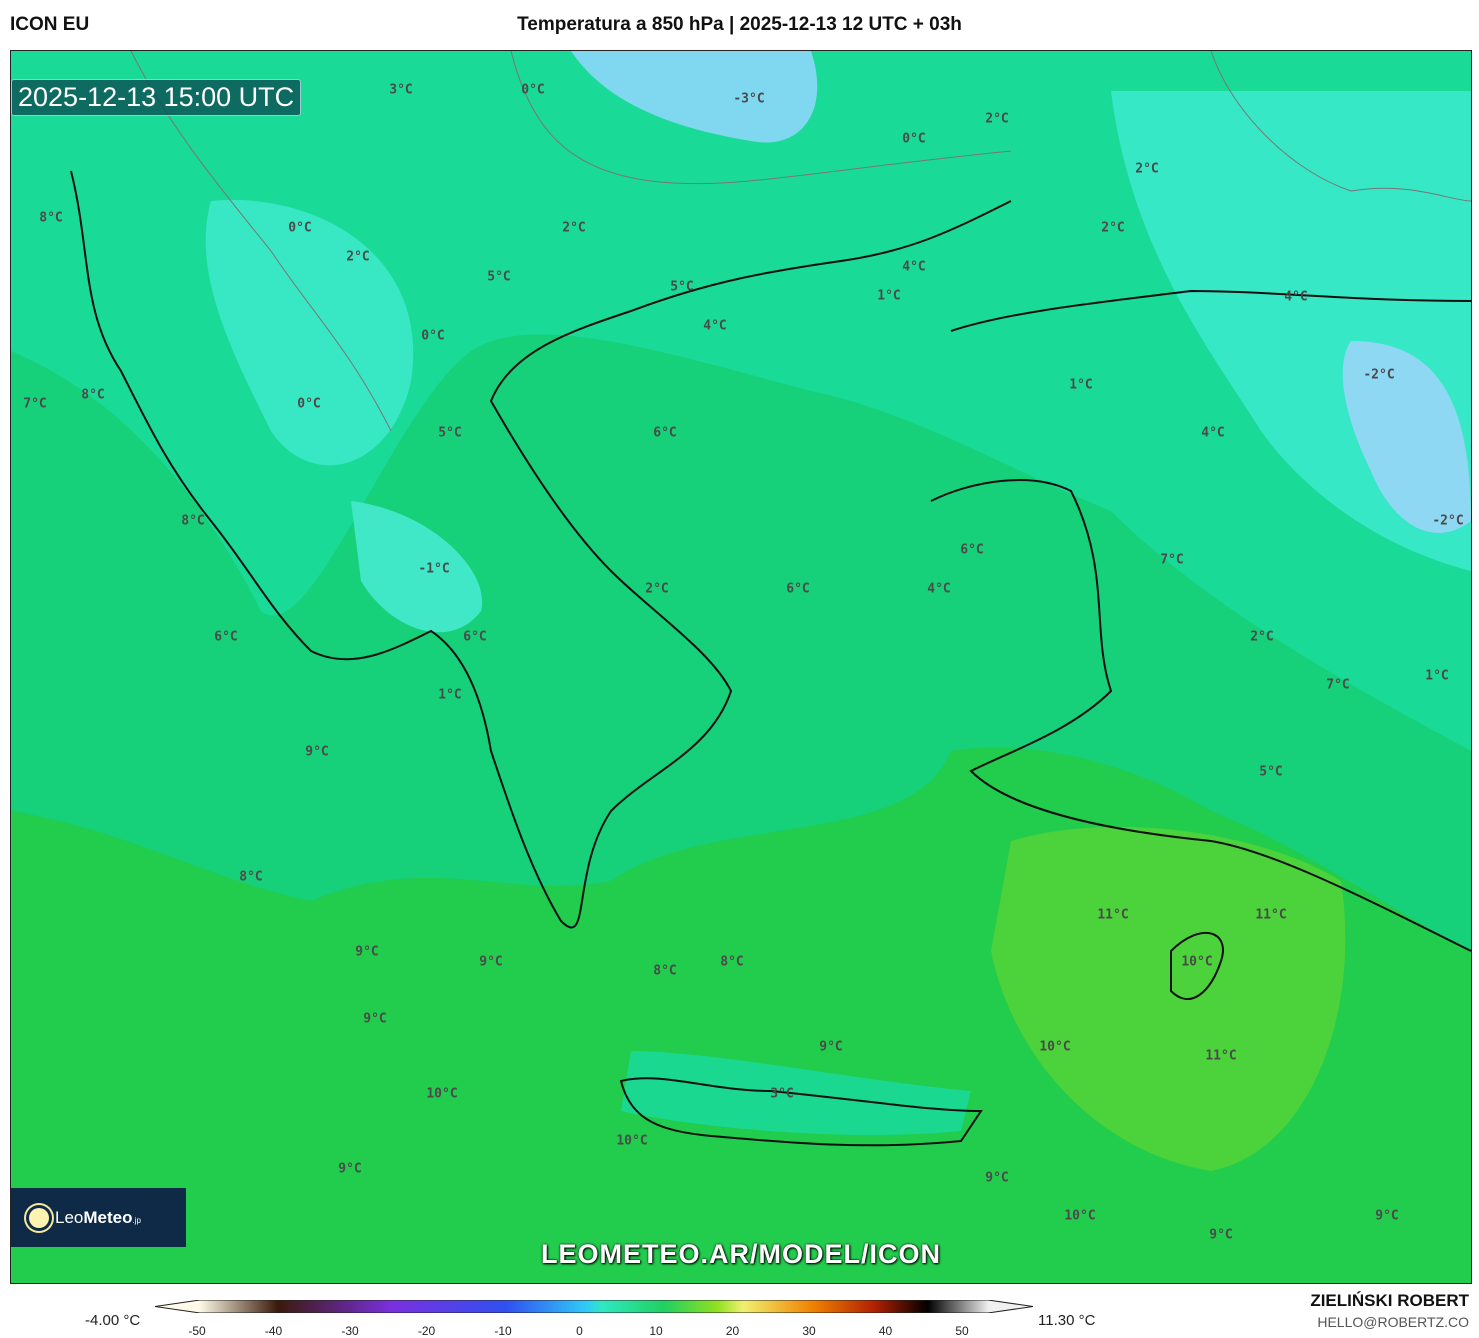 This screenshot has height=1338, width=1479. Describe the element at coordinates (197, 1331) in the screenshot. I see `colorbar-tick-label: -50` at that location.